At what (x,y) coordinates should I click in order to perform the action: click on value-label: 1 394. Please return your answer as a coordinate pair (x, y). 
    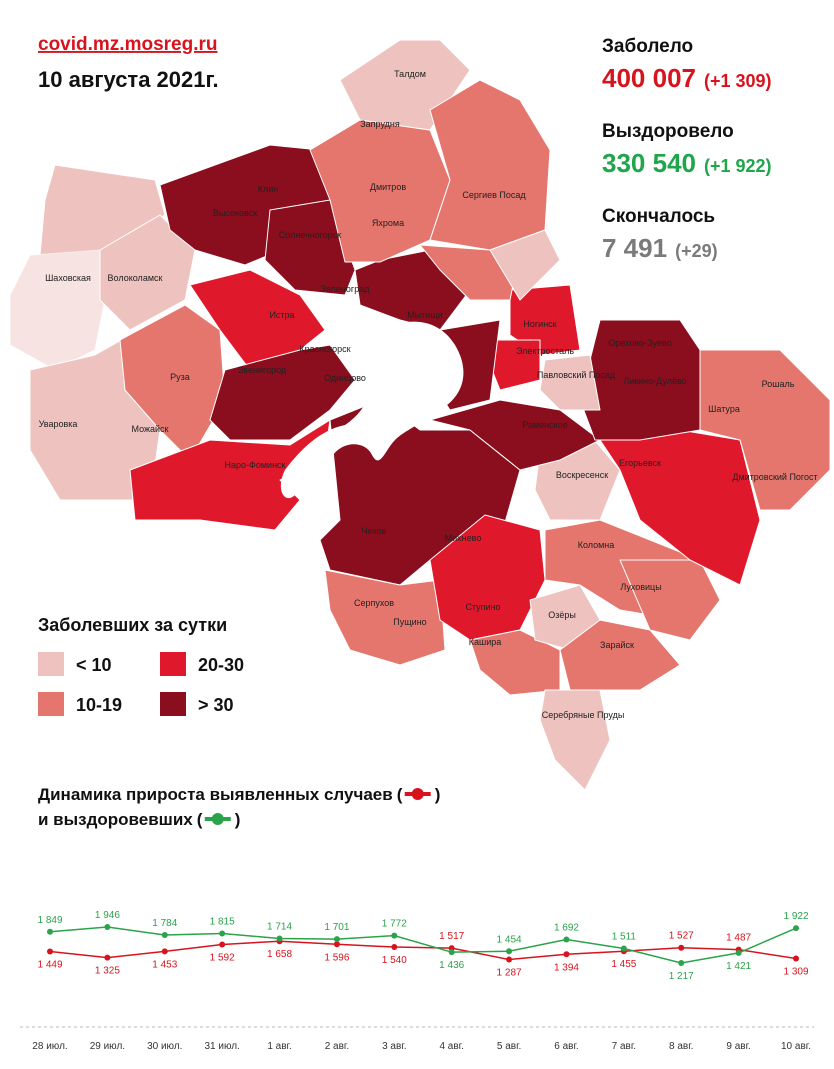
    Looking at the image, I should click on (566, 967).